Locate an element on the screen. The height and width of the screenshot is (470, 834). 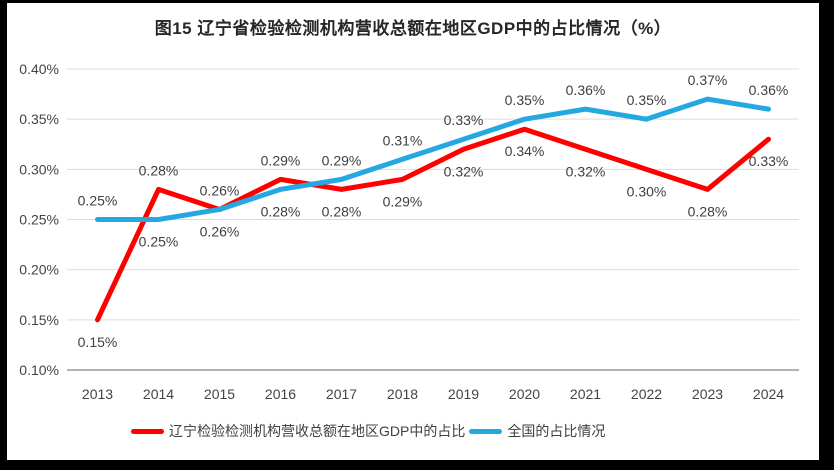
national-data-label: 0.29% is located at coordinates (342, 160).